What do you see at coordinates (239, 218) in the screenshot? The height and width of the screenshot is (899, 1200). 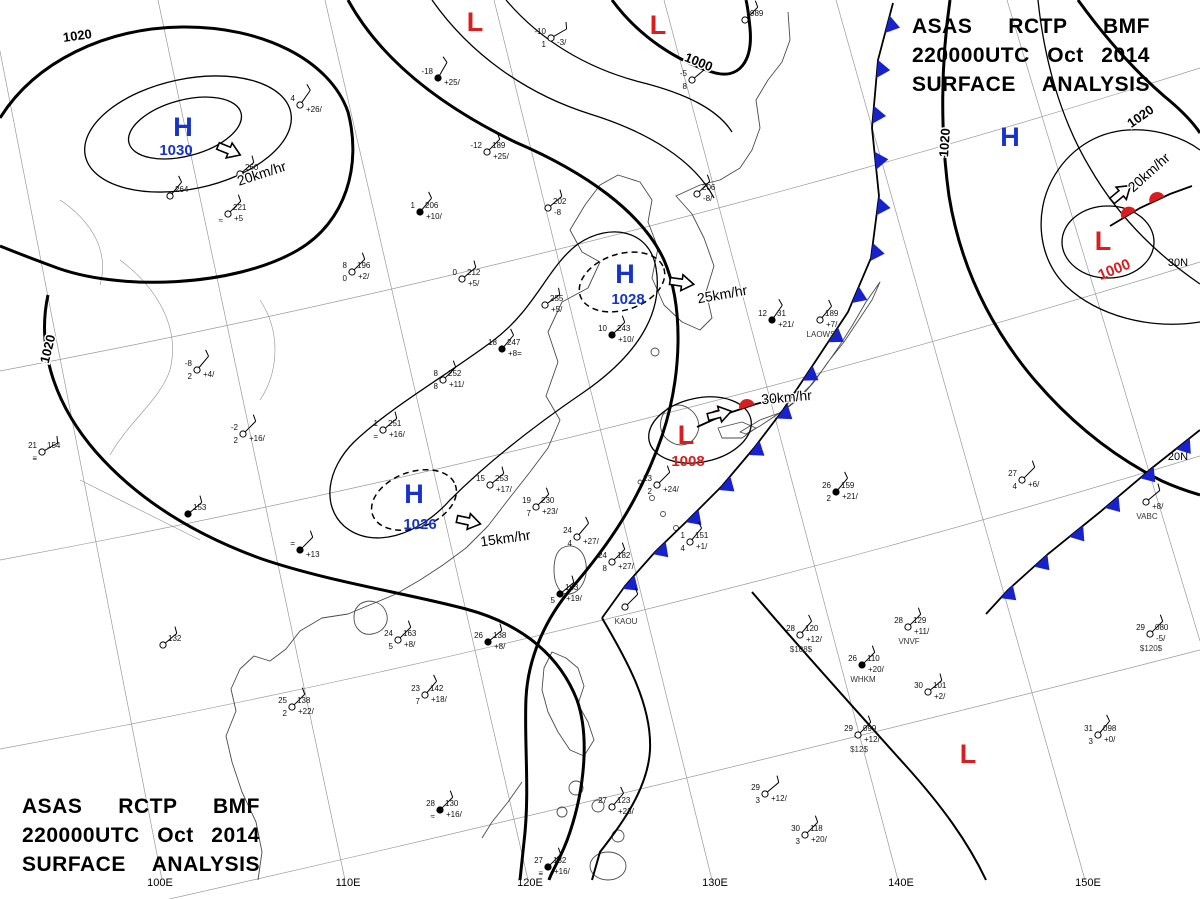 I see `station-tendency: +5` at bounding box center [239, 218].